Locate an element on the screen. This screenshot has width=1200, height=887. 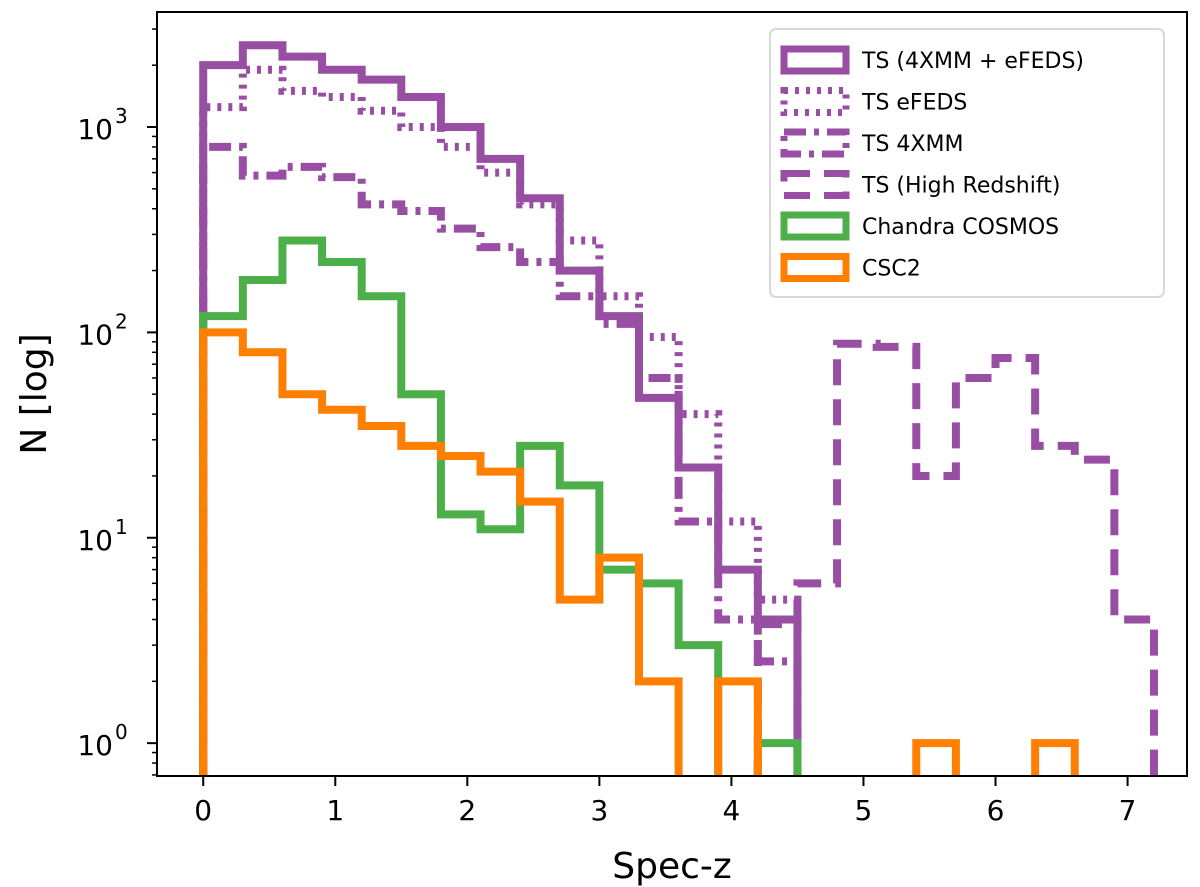
legend-label-3: TS (High Redshift) is located at coordinates (960, 186).